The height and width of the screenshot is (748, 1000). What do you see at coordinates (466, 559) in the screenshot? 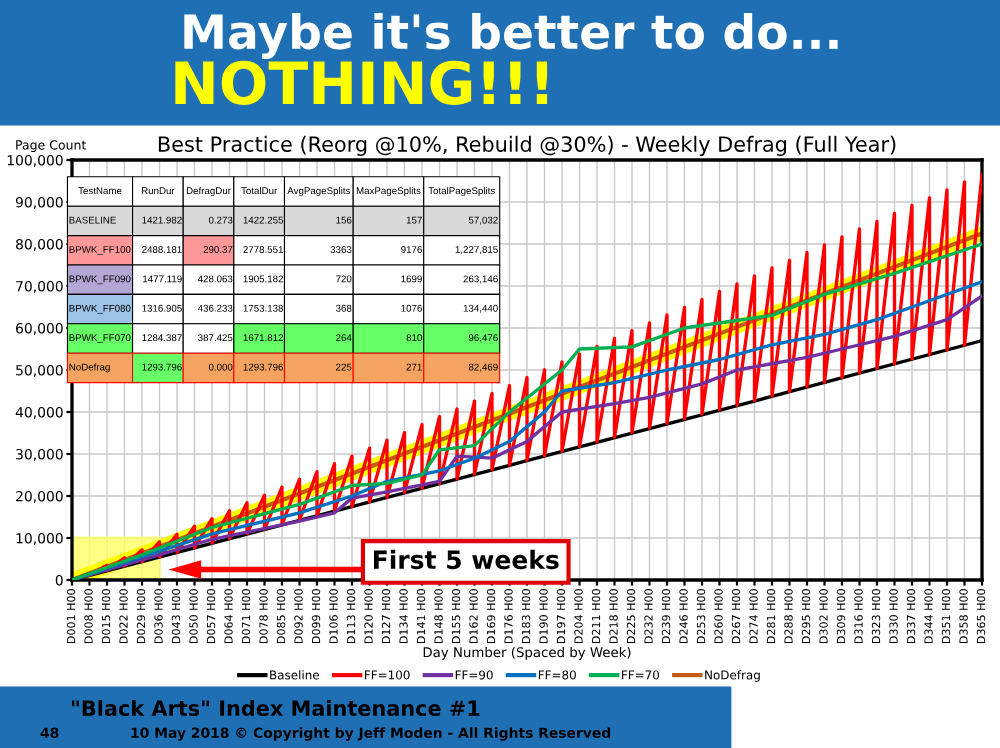
I see `annotation: First 5 weeks` at bounding box center [466, 559].